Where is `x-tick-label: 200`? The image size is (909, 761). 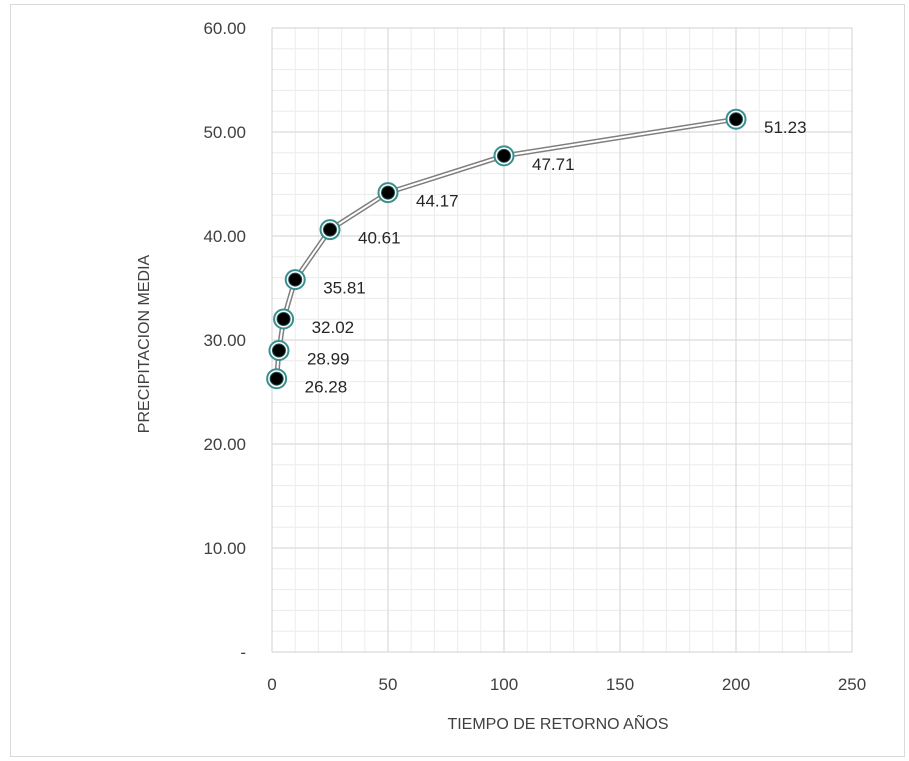 x-tick-label: 200 is located at coordinates (736, 684).